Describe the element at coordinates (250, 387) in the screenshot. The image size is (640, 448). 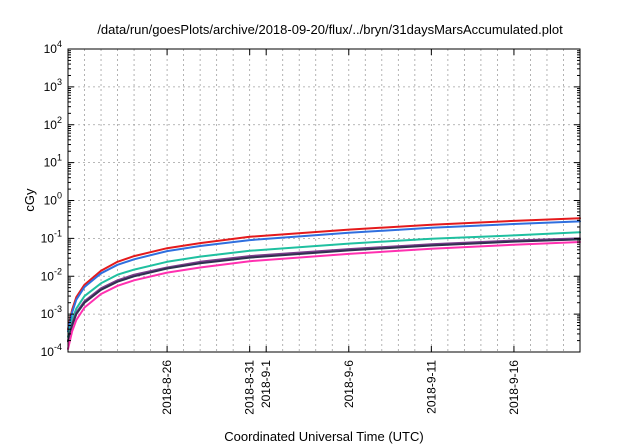
I see `x-tick-label: 2018-8-31` at that location.